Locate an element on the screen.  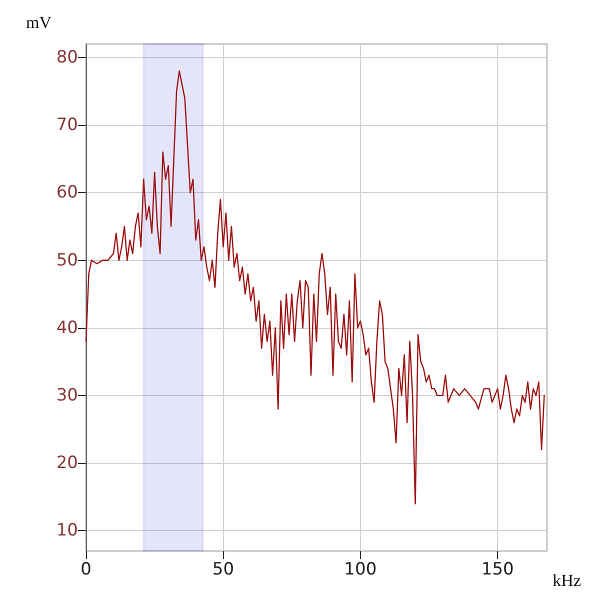
y-tick-label: 10 is located at coordinates (67, 530).